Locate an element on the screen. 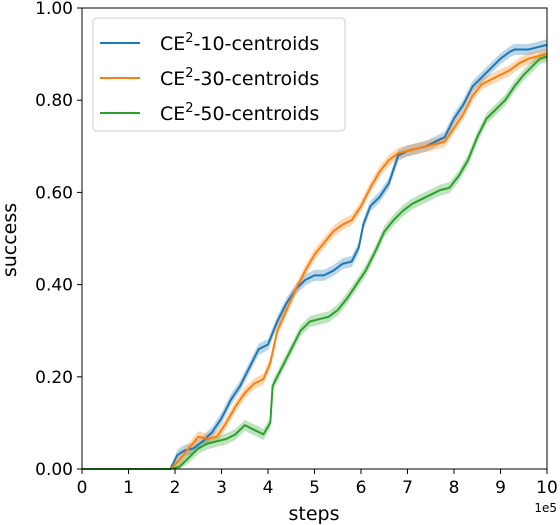 The width and height of the screenshot is (560, 525). legend-label: CE2-30-centroids is located at coordinates (239, 78).